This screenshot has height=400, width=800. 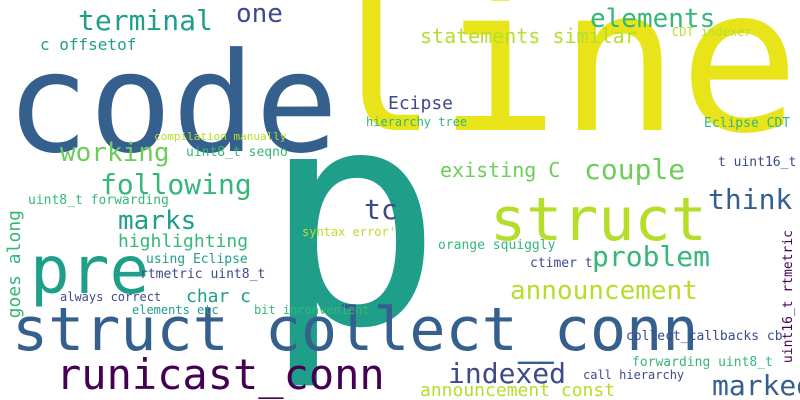 What do you see at coordinates (507, 373) in the screenshot?
I see `word-indexed: indexed` at bounding box center [507, 373].